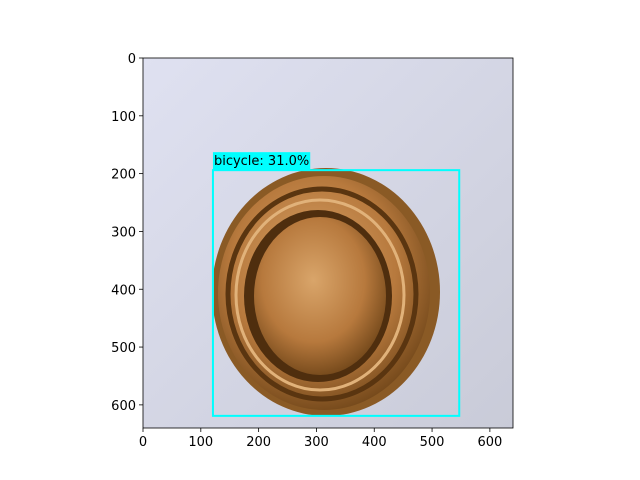  I want to click on box-label: bicycle: 31.0%, so click(261, 161).